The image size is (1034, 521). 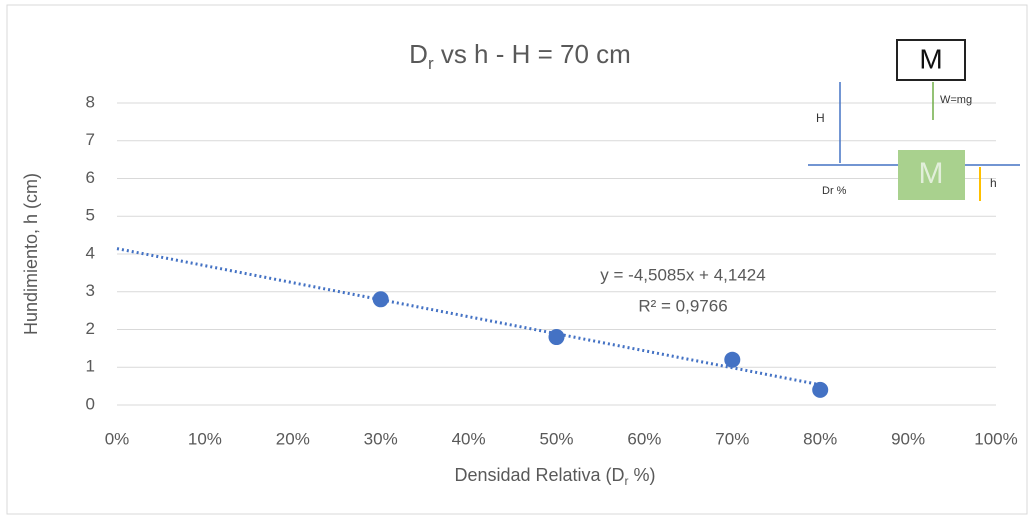 What do you see at coordinates (31, 254) in the screenshot?
I see `y-axis-label: Hundimiento, h (cm)` at bounding box center [31, 254].